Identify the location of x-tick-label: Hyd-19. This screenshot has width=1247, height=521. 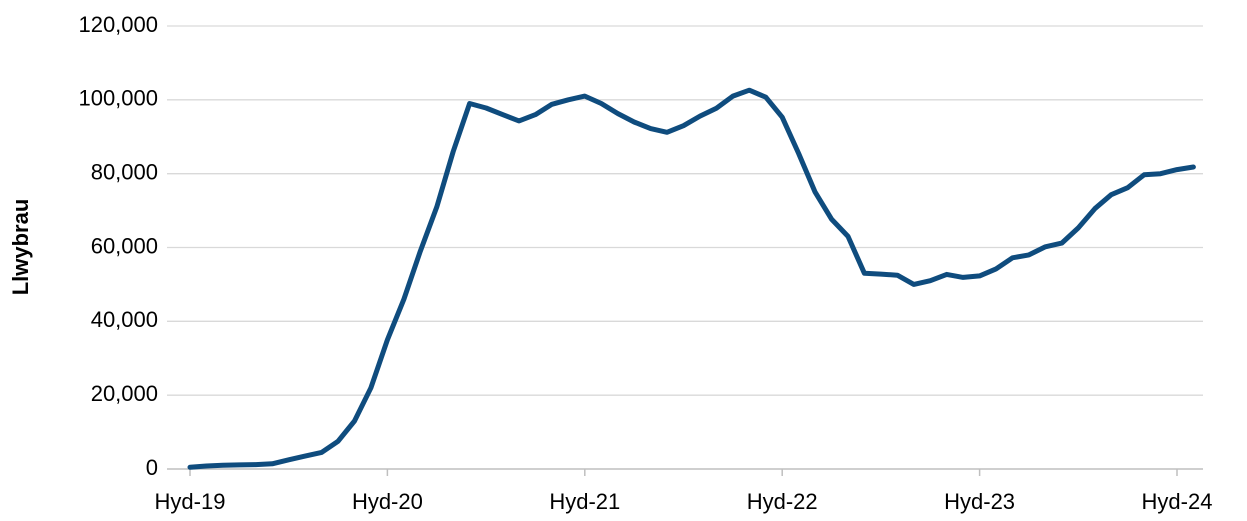
(190, 501).